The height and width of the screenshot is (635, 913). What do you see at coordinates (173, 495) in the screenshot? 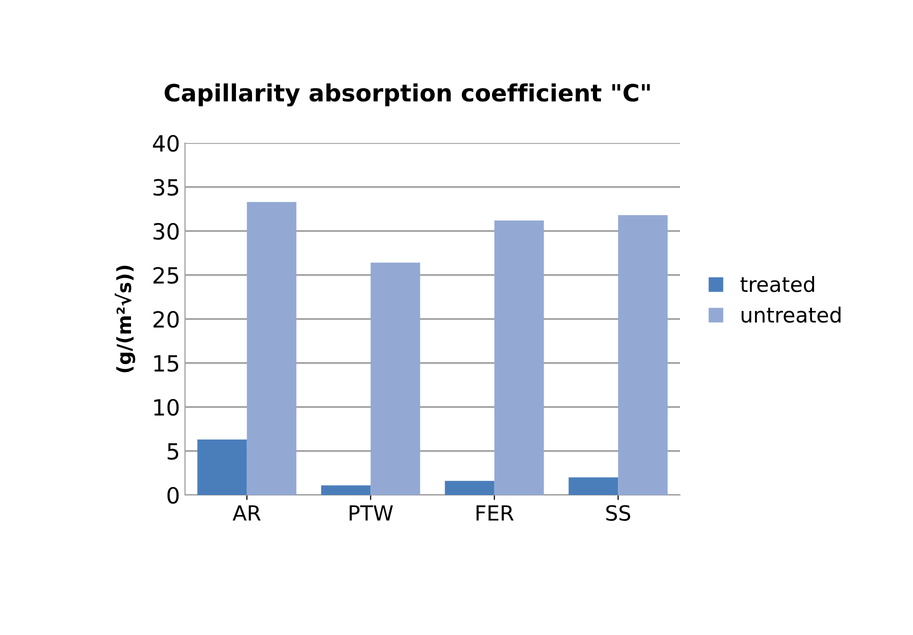
I see `y-tick-label: 0` at bounding box center [173, 495].